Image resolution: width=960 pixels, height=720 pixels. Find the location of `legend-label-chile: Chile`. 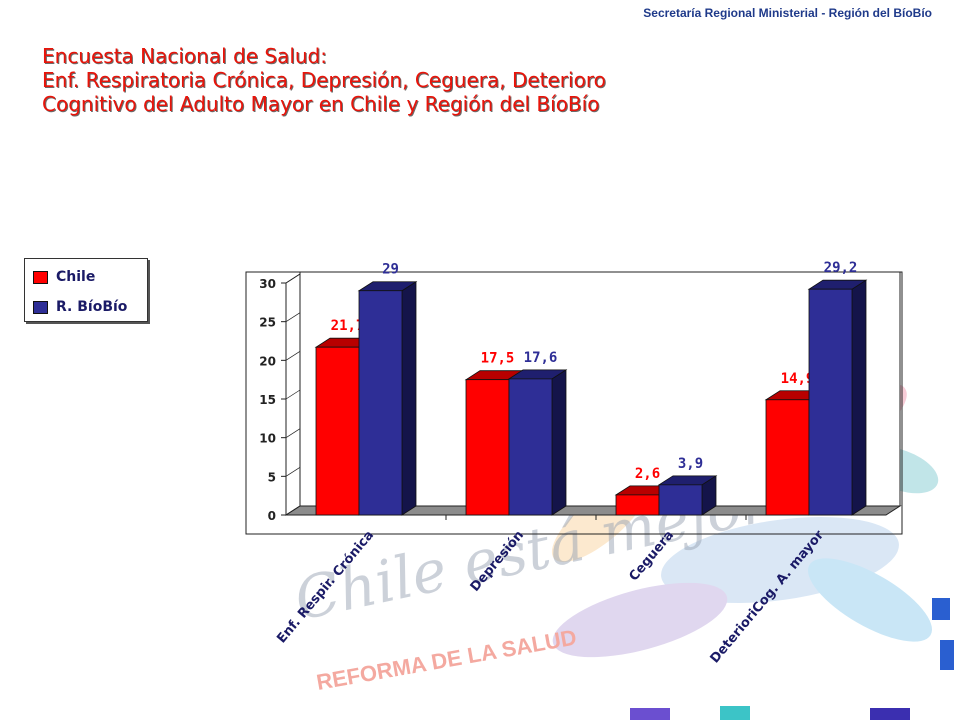

legend-label-chile: Chile is located at coordinates (76, 277).